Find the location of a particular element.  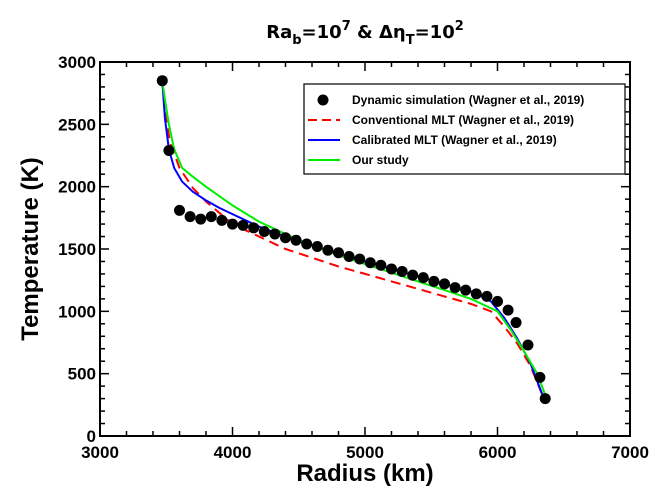

x-tick-label: 5000 is located at coordinates (365, 452).